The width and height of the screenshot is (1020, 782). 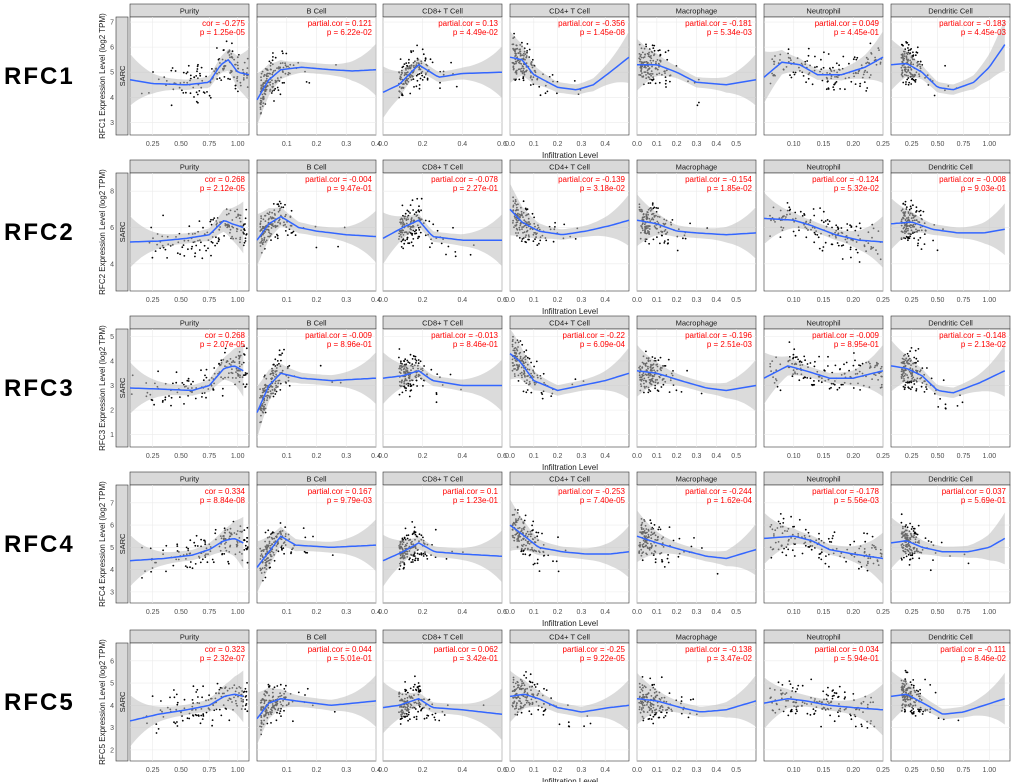 I want to click on stat-p: p = 2.07e-05, so click(x=223, y=344).